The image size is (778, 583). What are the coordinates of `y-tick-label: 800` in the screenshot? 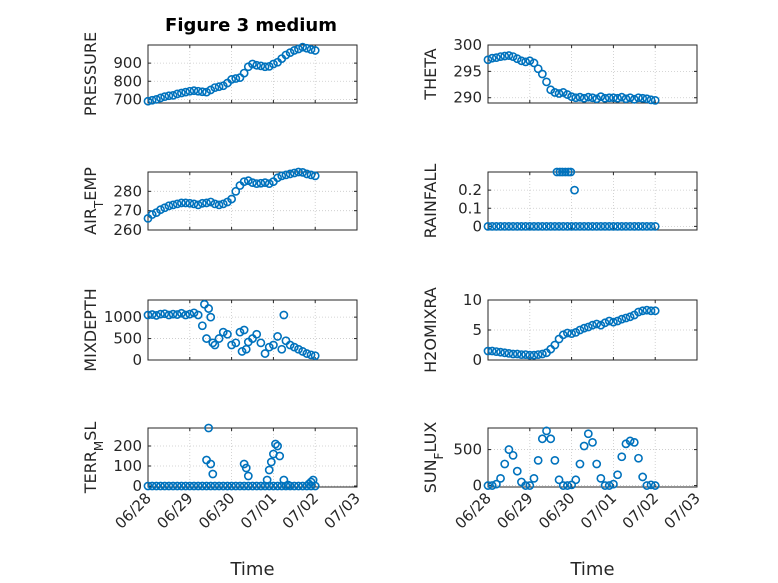 It's located at (127, 81).